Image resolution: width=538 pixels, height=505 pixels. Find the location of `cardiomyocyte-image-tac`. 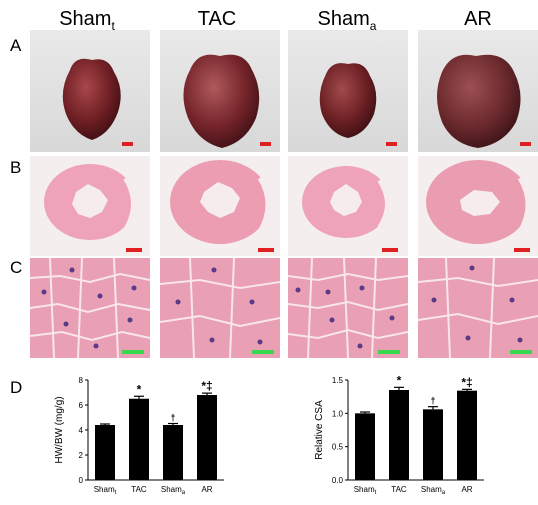

cardiomyocyte-image-tac is located at coordinates (220, 308).